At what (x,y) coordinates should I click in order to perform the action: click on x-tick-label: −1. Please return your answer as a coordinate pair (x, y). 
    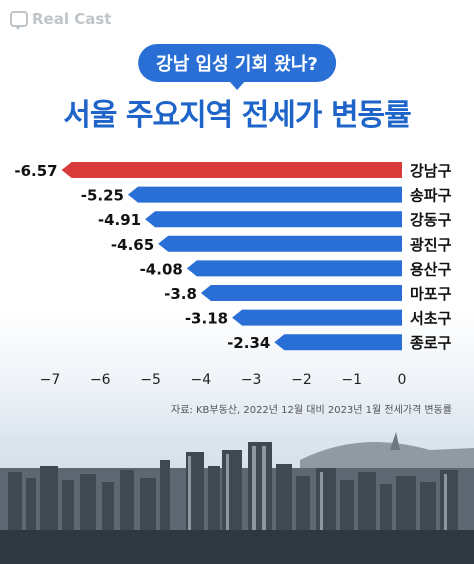
    Looking at the image, I should click on (351, 380).